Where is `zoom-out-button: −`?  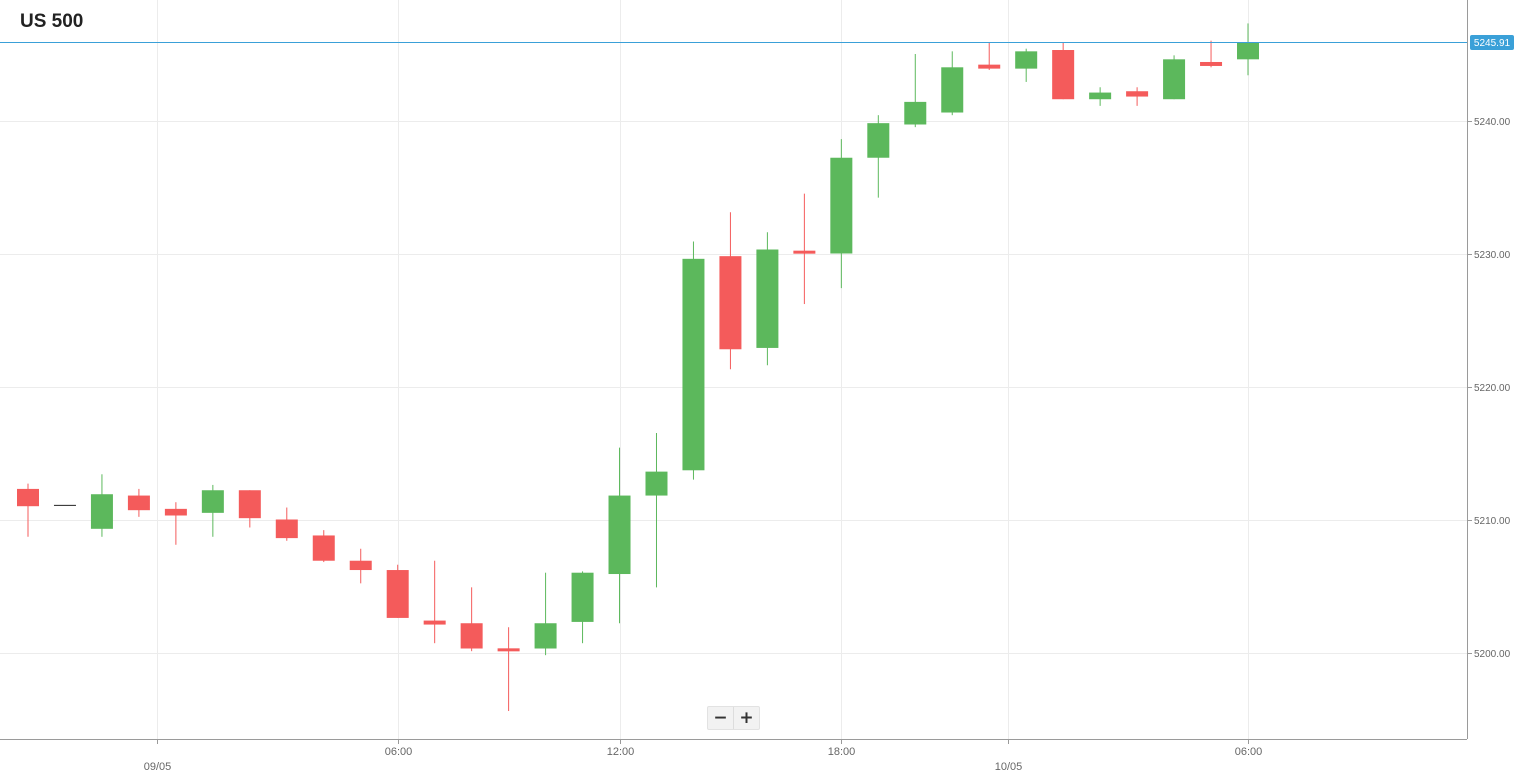 zoom-out-button: − is located at coordinates (720, 718).